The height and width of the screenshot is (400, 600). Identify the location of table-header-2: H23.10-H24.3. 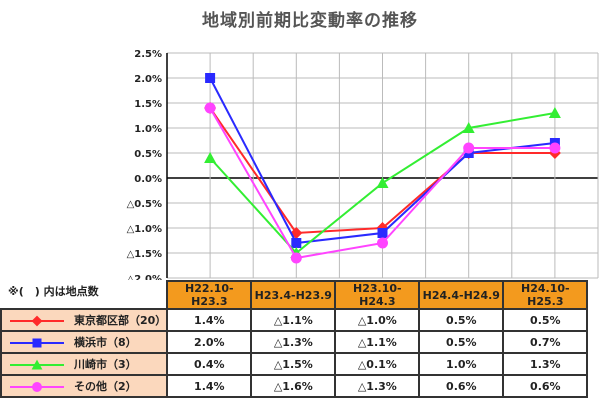
(377, 295).